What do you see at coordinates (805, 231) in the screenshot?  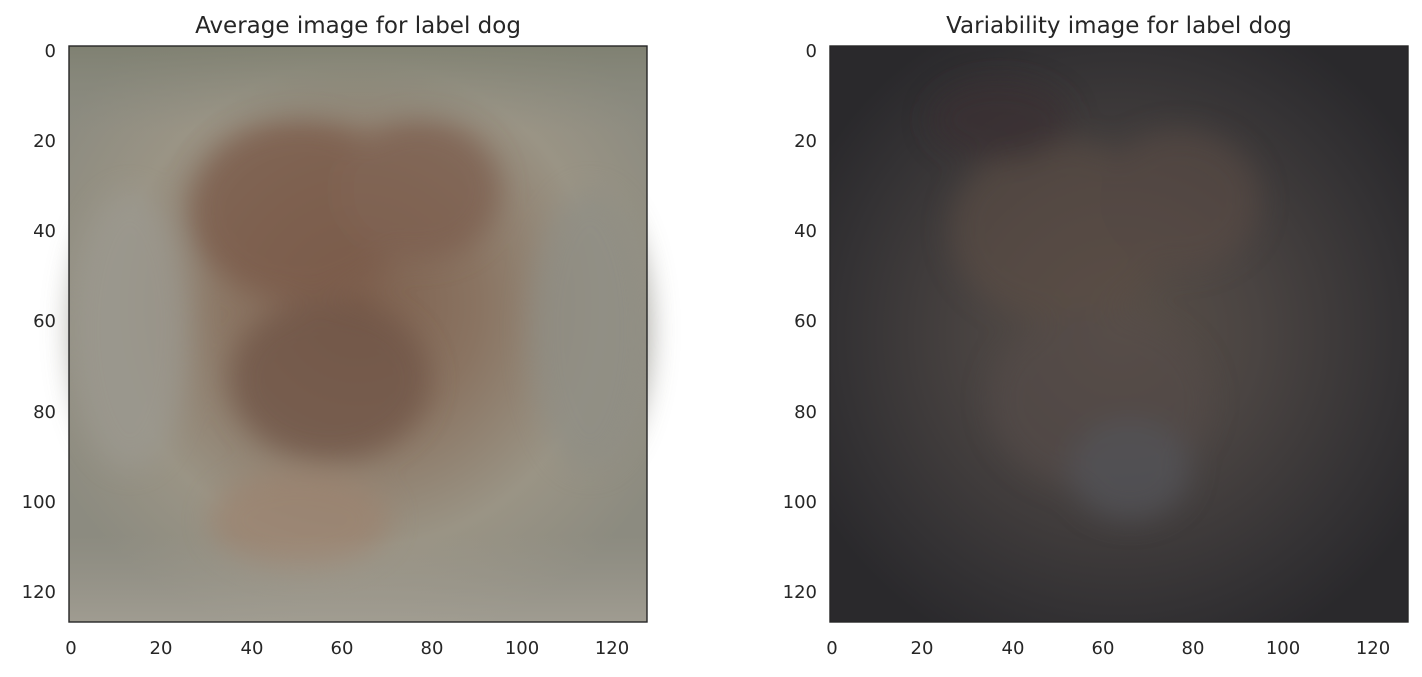 I see `variability-y-tick-40: 40` at bounding box center [805, 231].